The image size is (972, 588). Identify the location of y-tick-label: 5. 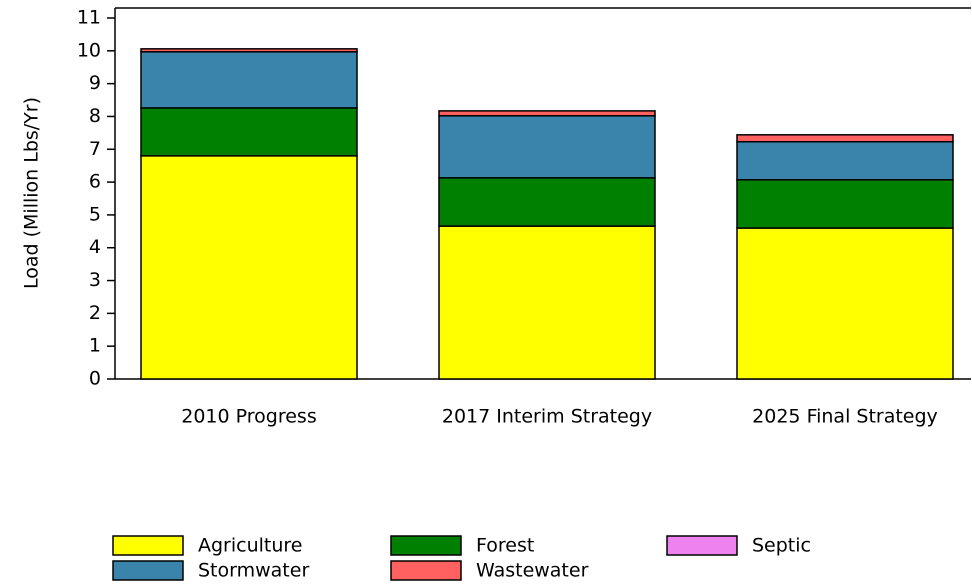
(95, 214).